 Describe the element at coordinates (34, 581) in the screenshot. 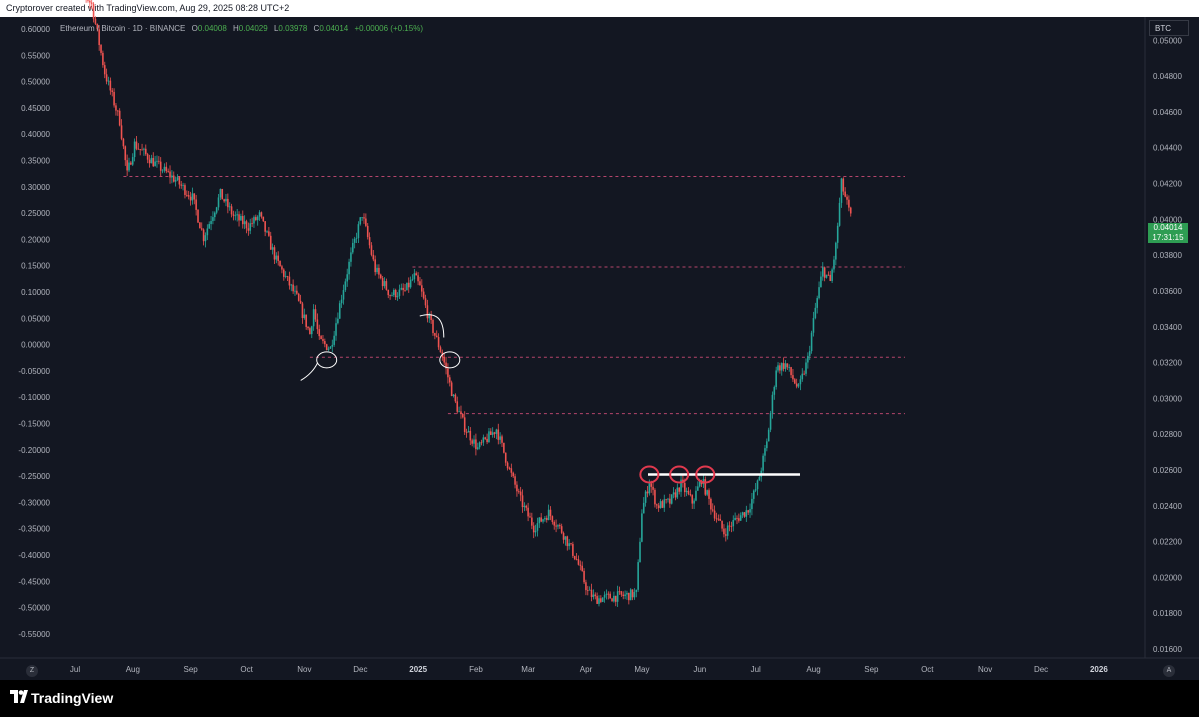

I see `left-axis-tick: -0.45000` at that location.